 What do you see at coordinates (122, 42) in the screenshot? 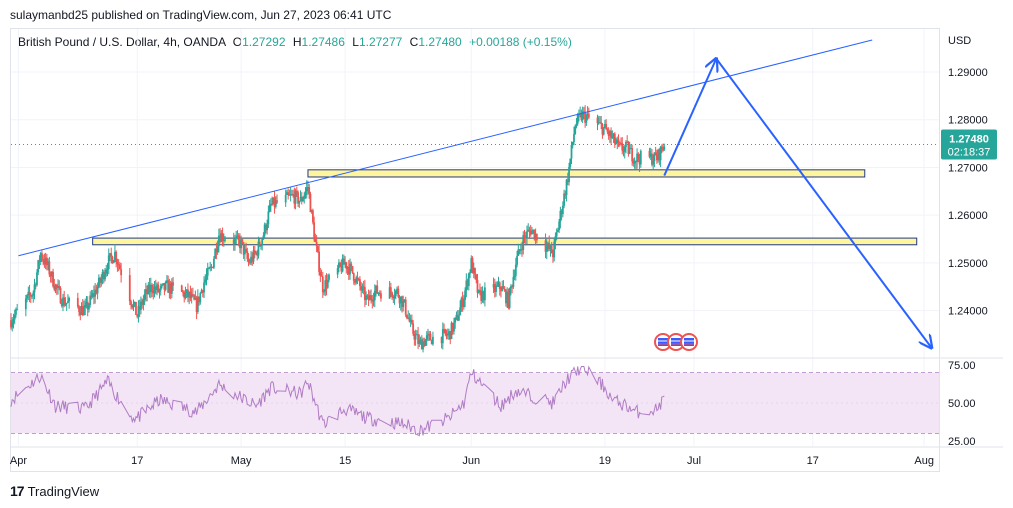
I see `symbol-title: British Pound / U.S. Dollar, 4h, OANDA` at bounding box center [122, 42].